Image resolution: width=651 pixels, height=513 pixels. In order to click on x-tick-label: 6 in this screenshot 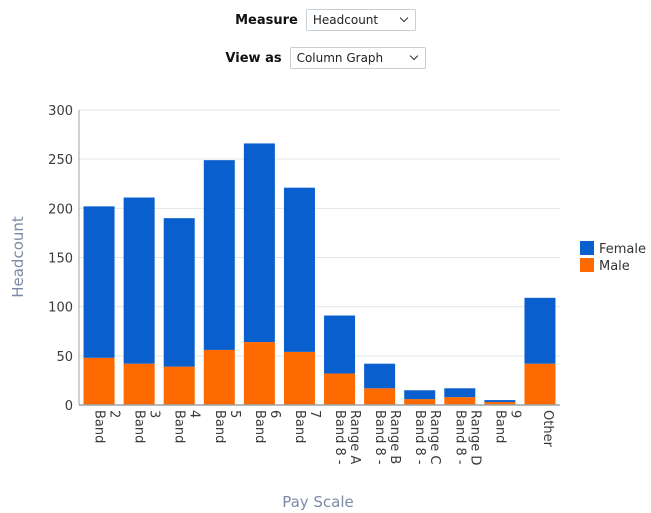, I will do `click(274, 414)`.